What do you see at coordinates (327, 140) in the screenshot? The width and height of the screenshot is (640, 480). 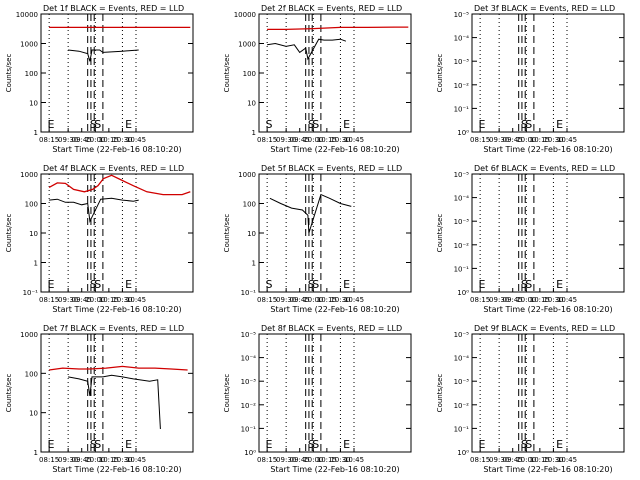 I see `x-tick-label: 10:15` at bounding box center [327, 140].